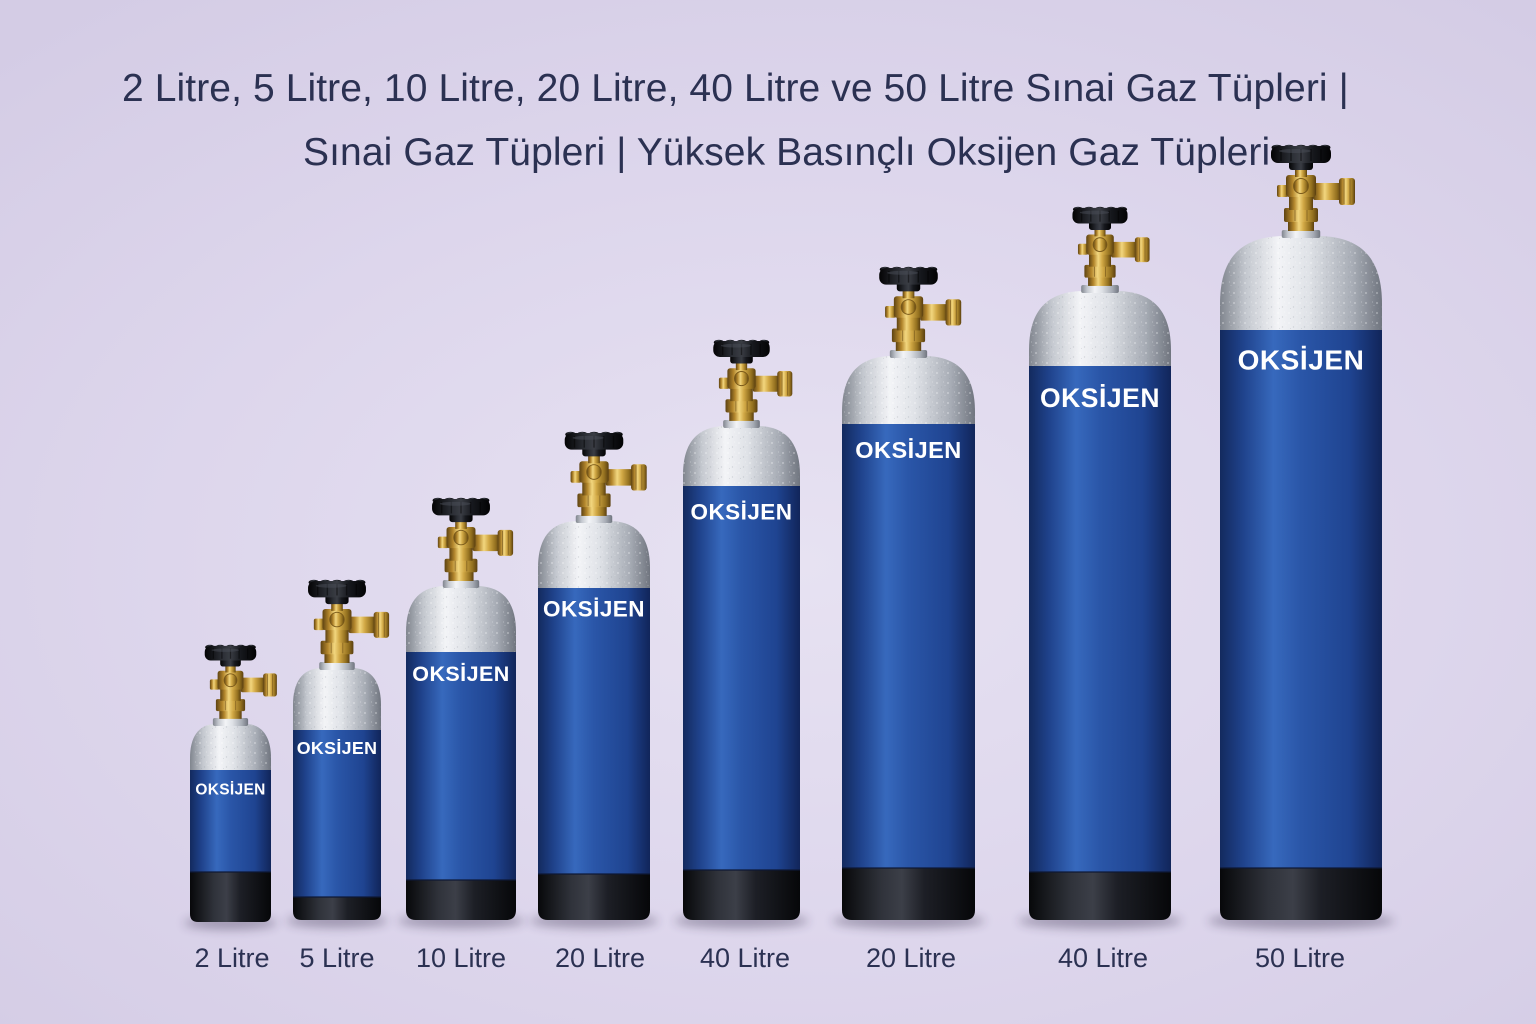  I want to click on gas-cylinder-5-litre: OKSİJEN, so click(338, 753).